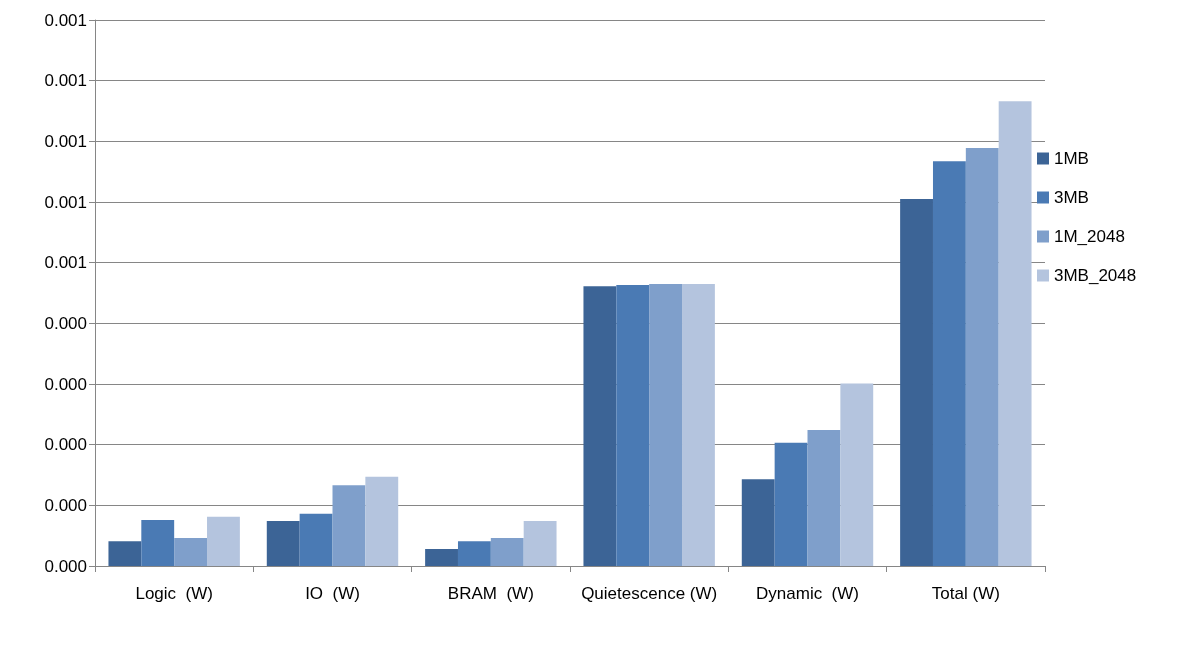 Image resolution: width=1177 pixels, height=654 pixels. Describe the element at coordinates (1071, 197) in the screenshot. I see `legend-label: 3MB` at that location.